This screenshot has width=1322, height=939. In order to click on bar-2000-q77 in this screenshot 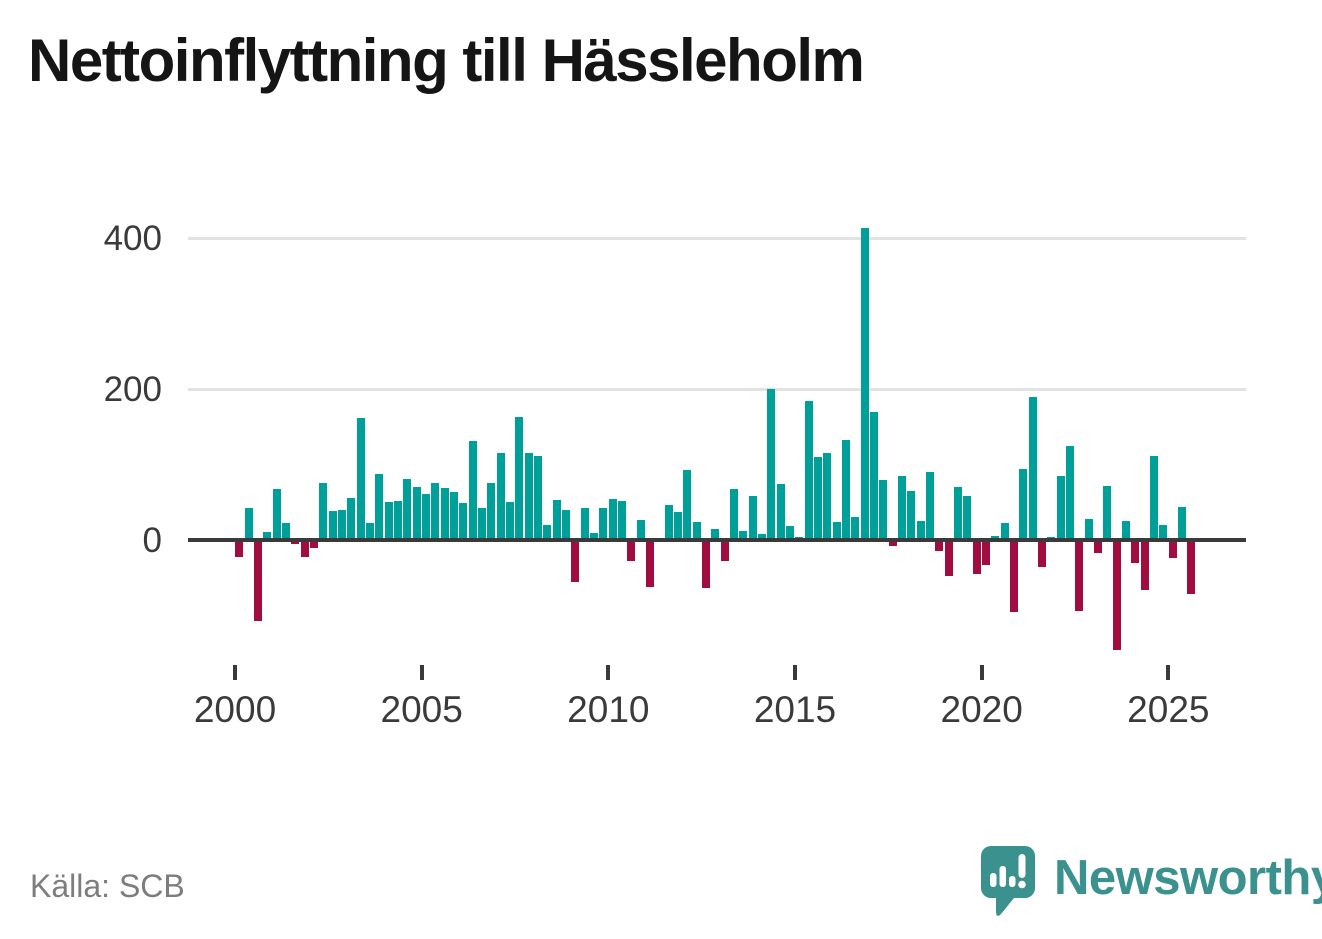, I will do `click(957, 513)`.